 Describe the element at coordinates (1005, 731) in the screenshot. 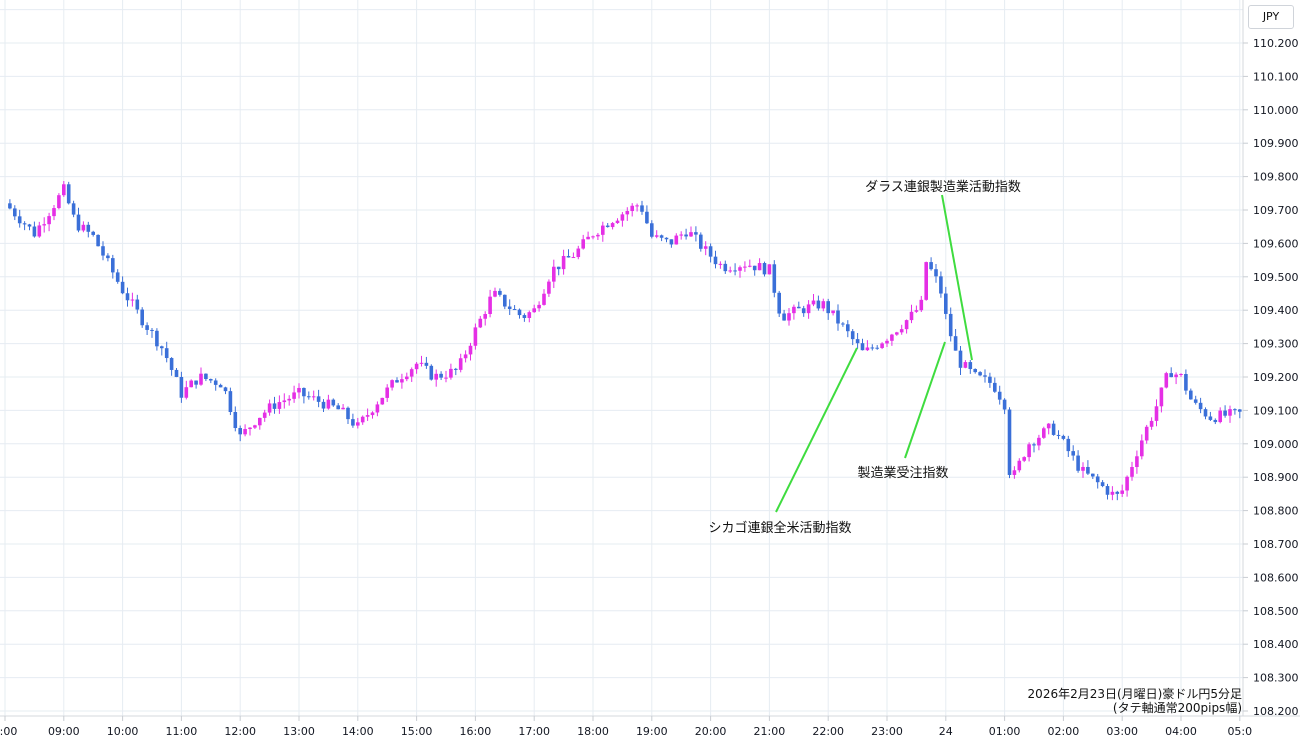

I see `x-tick-label: 01:00` at that location.